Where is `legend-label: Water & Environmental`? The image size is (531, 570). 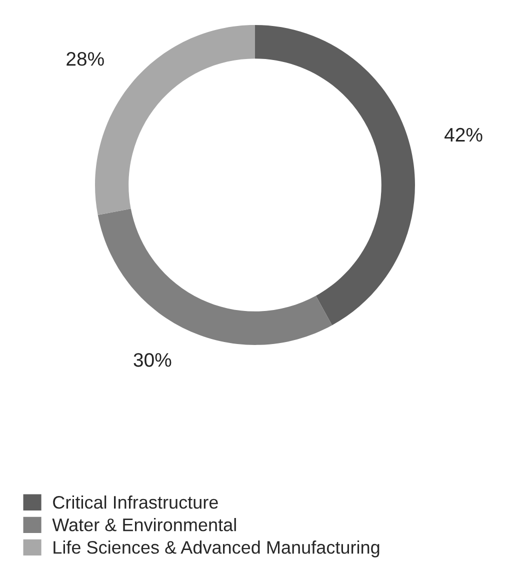
legend-label: Water & Environmental is located at coordinates (144, 525).